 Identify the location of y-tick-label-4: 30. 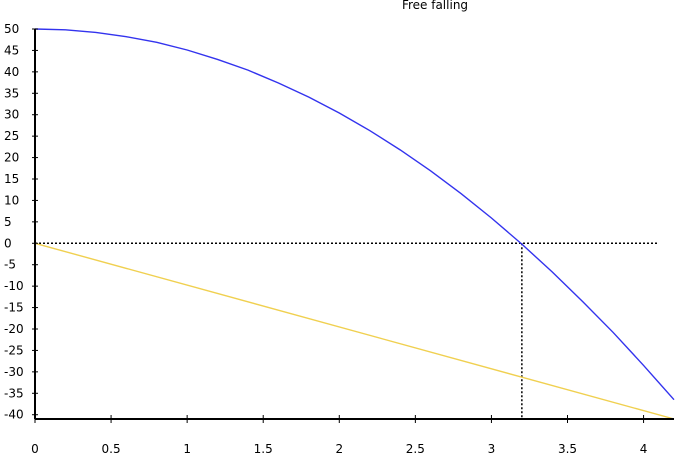
(11, 115).